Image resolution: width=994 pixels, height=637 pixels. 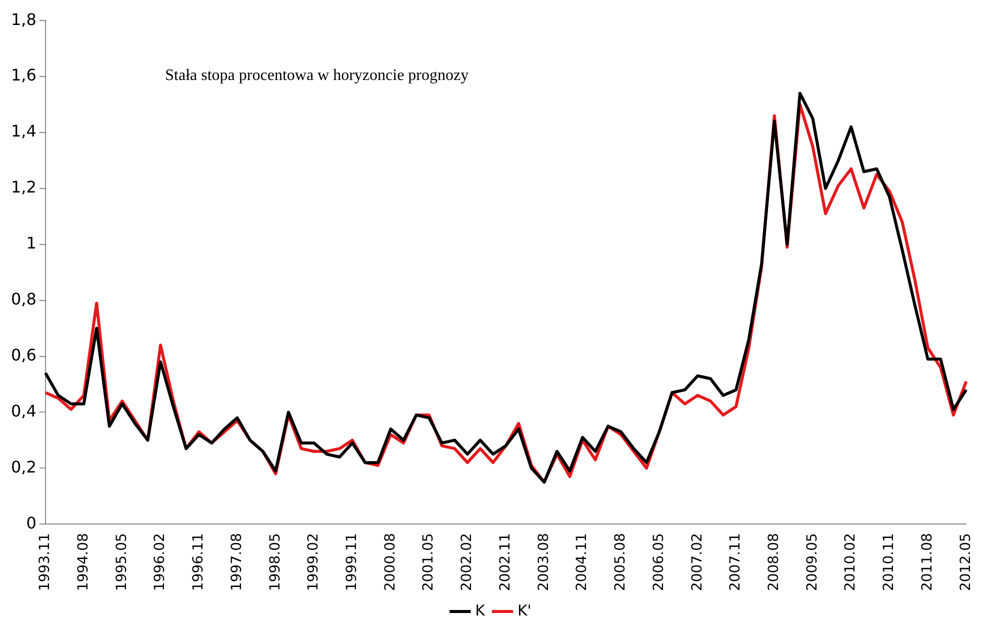 What do you see at coordinates (83, 562) in the screenshot?
I see `x-tick-label: 1994.08` at bounding box center [83, 562].